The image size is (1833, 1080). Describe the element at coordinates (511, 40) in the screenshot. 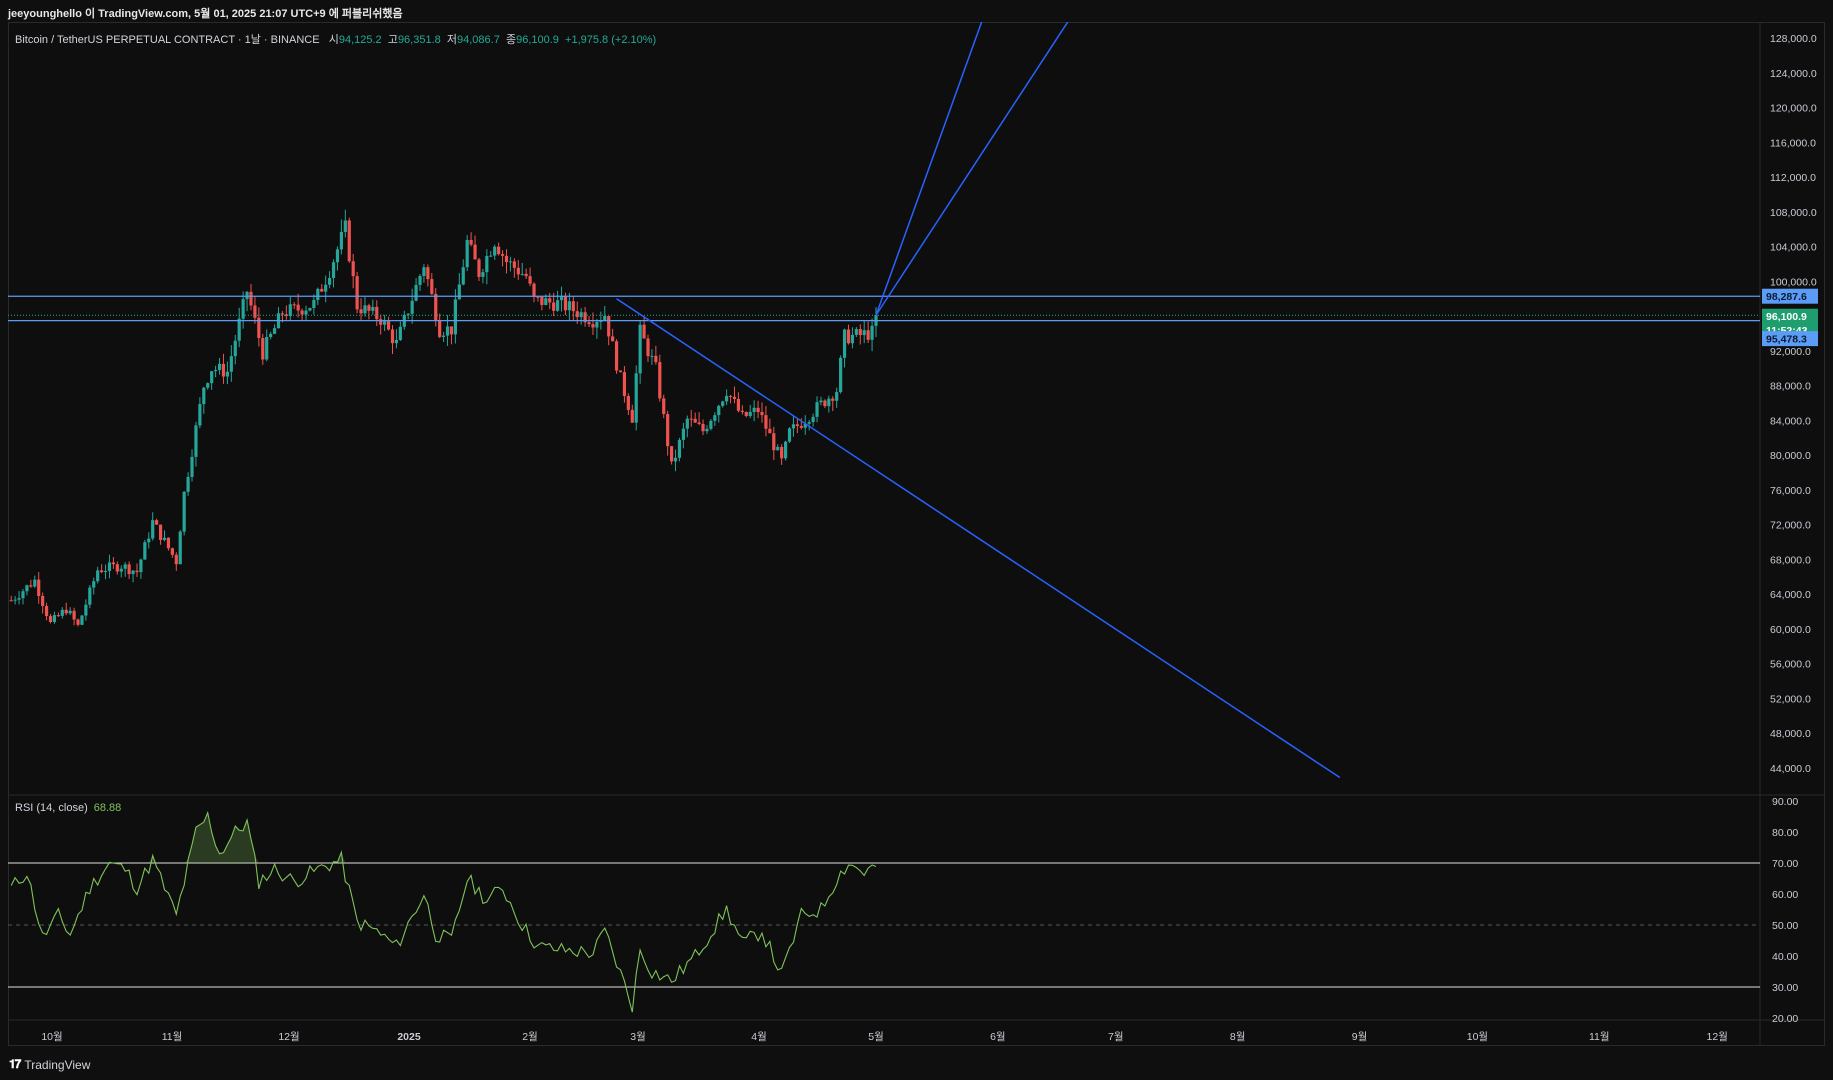

I see `close-label: 종` at that location.